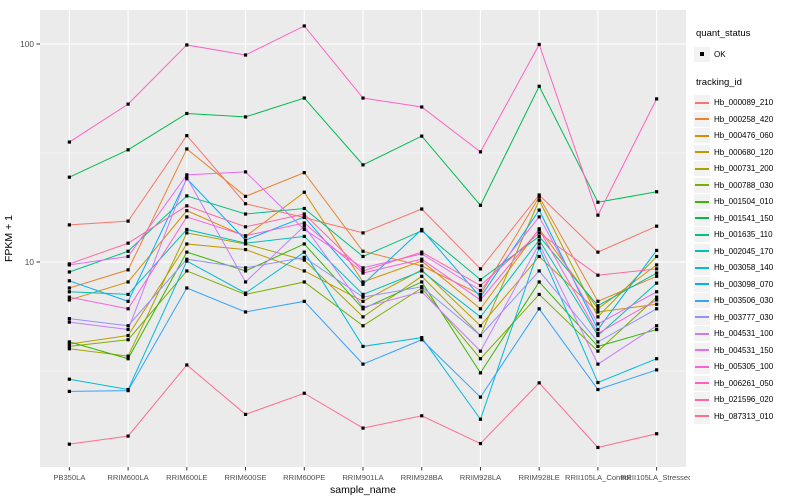 Image resolution: width=800 pixels, height=500 pixels. What do you see at coordinates (304, 477) in the screenshot?
I see `x-tick-label: RRIM600PE` at bounding box center [304, 477].